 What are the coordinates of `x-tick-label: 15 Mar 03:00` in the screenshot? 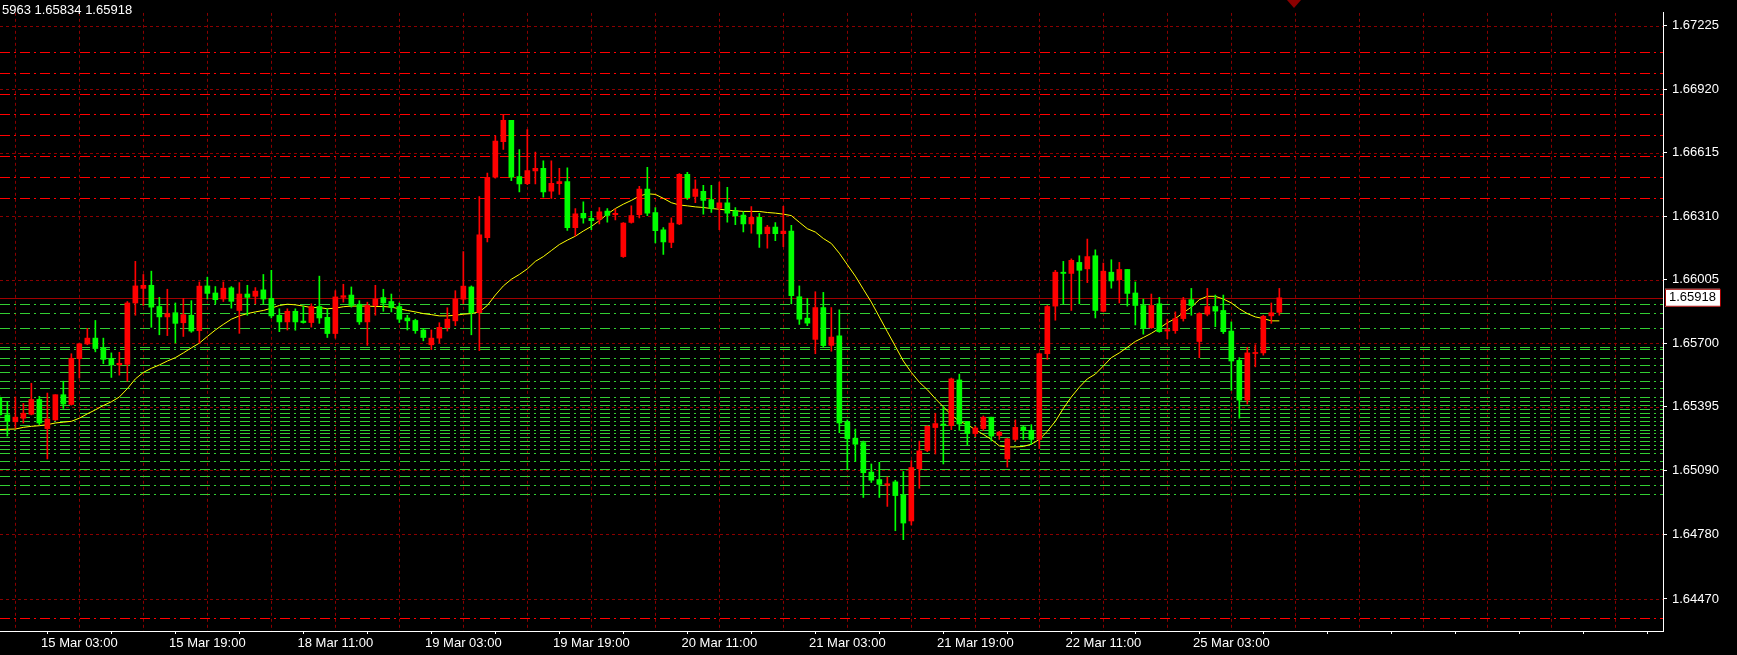 It's located at (79, 643).